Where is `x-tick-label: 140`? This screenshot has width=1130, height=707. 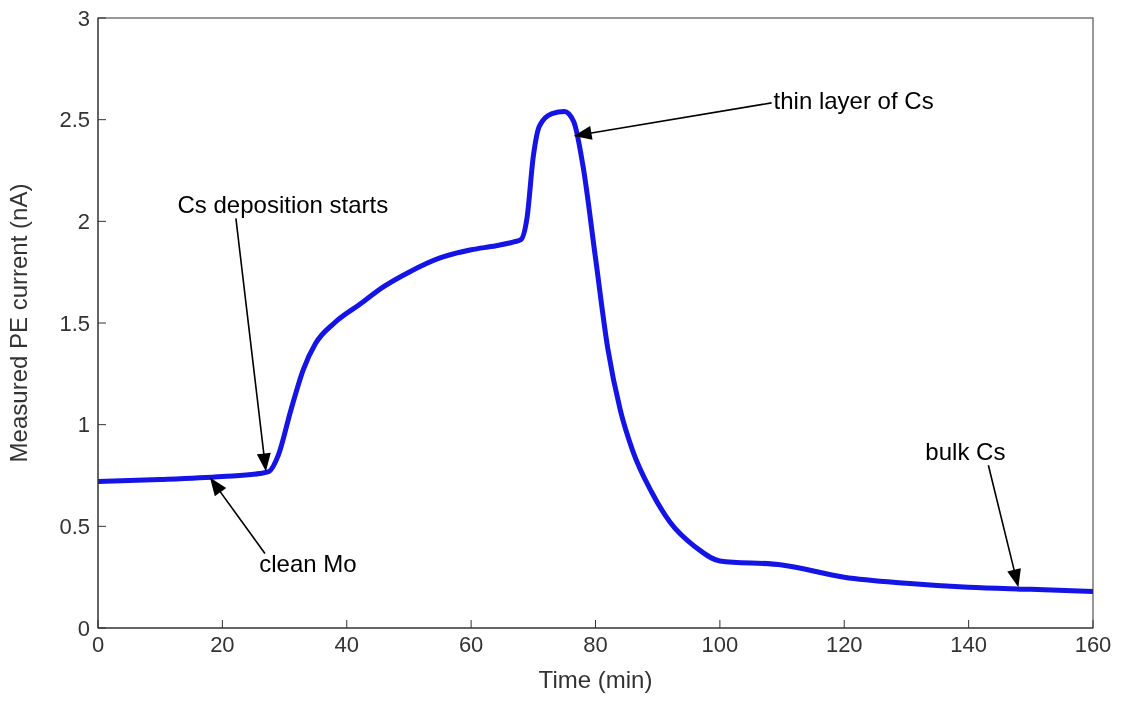 x-tick-label: 140 is located at coordinates (968, 644).